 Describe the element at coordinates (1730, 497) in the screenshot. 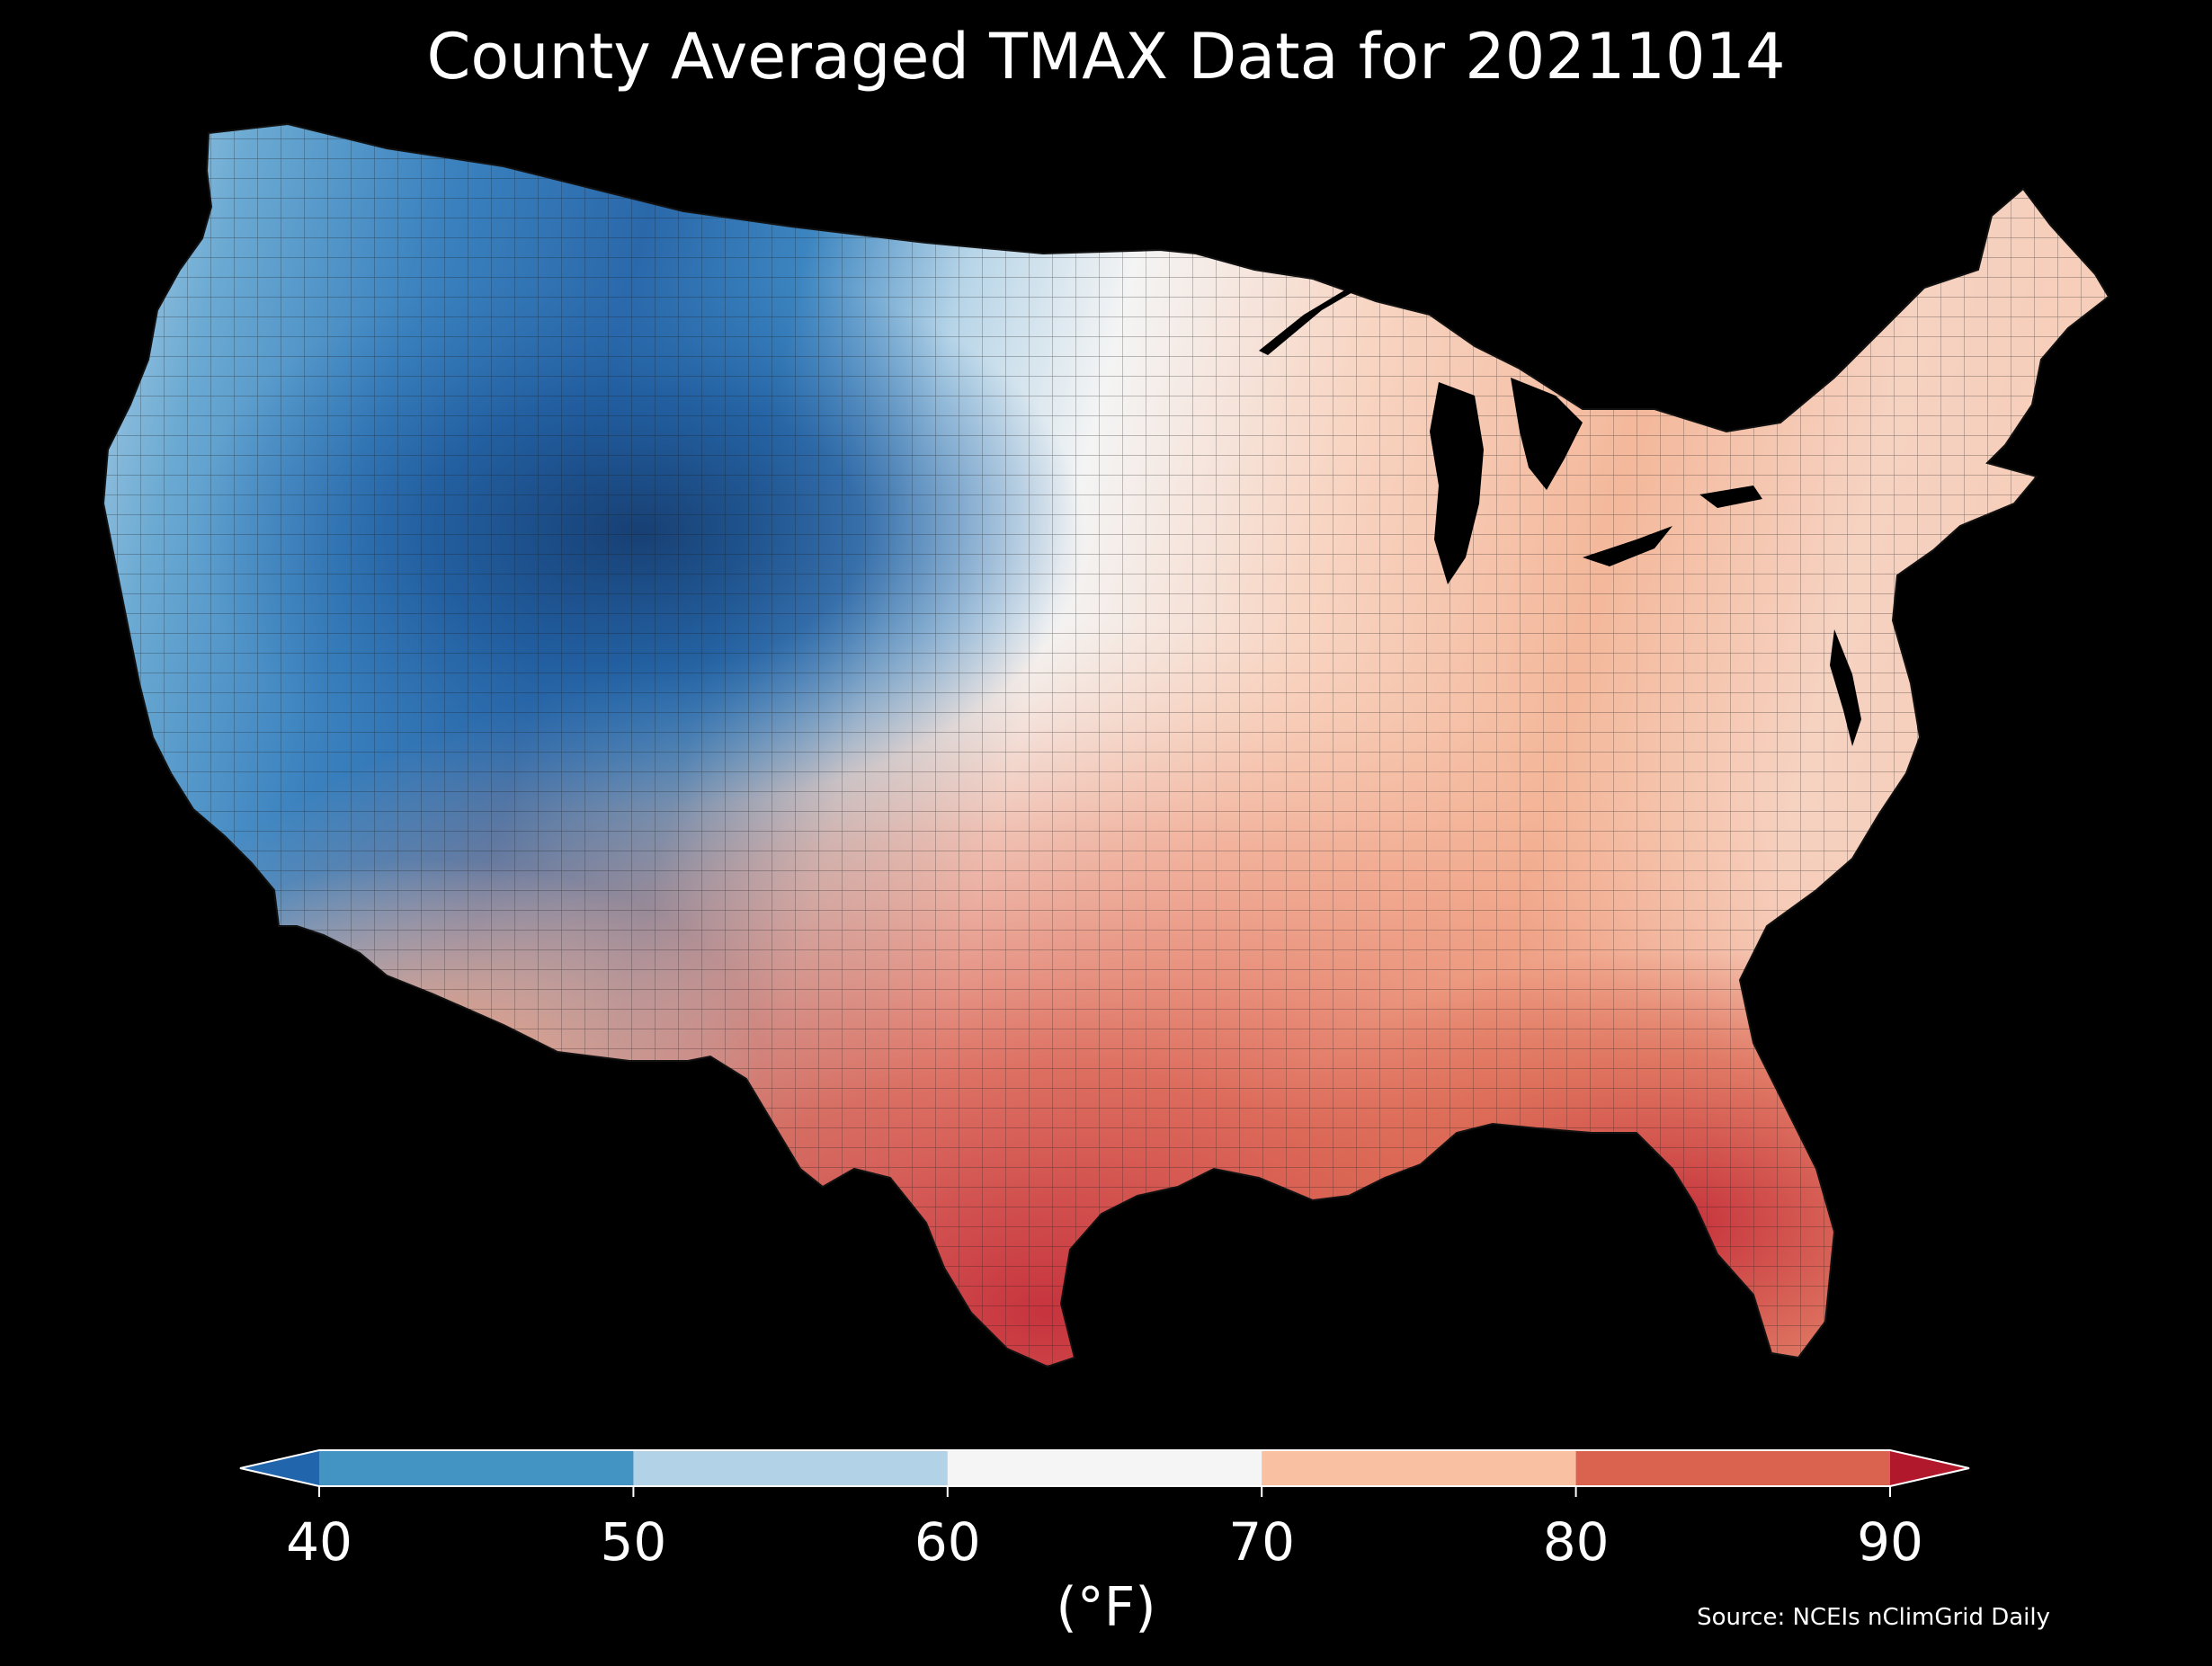

I see `lake-ontario` at that location.